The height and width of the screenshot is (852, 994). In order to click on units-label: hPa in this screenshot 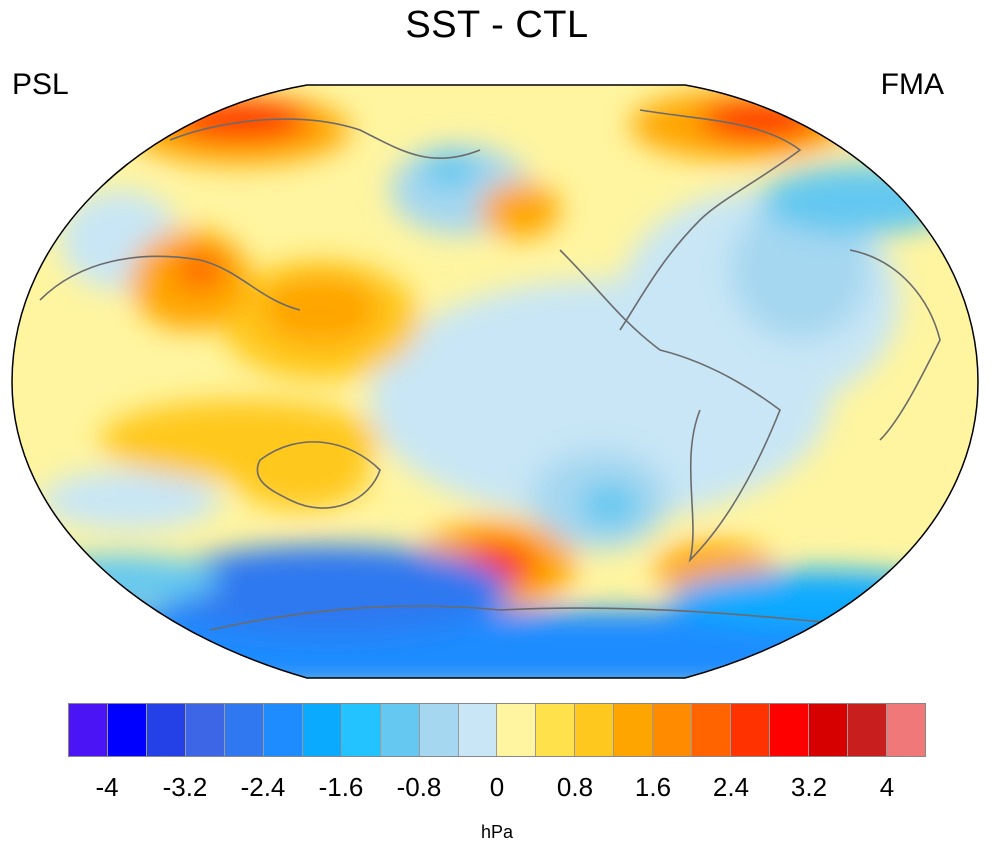, I will do `click(497, 832)`.